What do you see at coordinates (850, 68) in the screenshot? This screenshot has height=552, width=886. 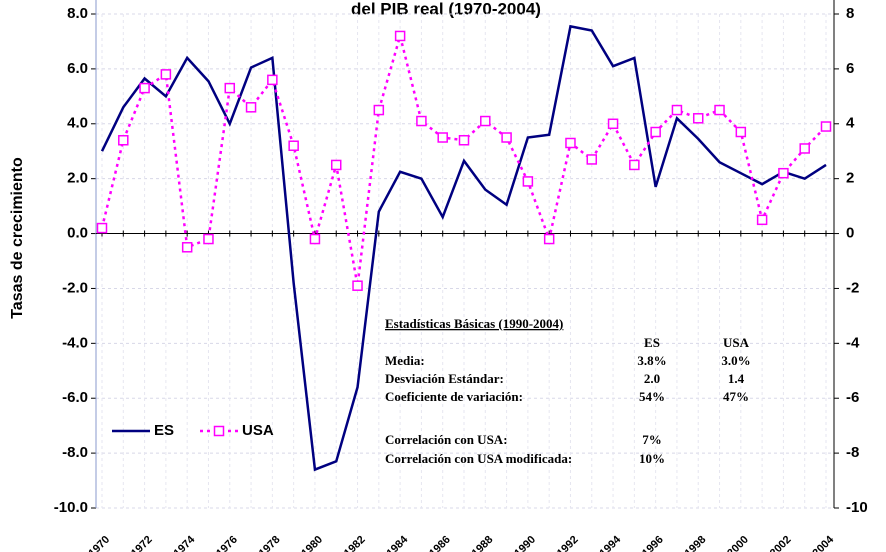 I see `y2-tick-label: 6` at bounding box center [850, 68].